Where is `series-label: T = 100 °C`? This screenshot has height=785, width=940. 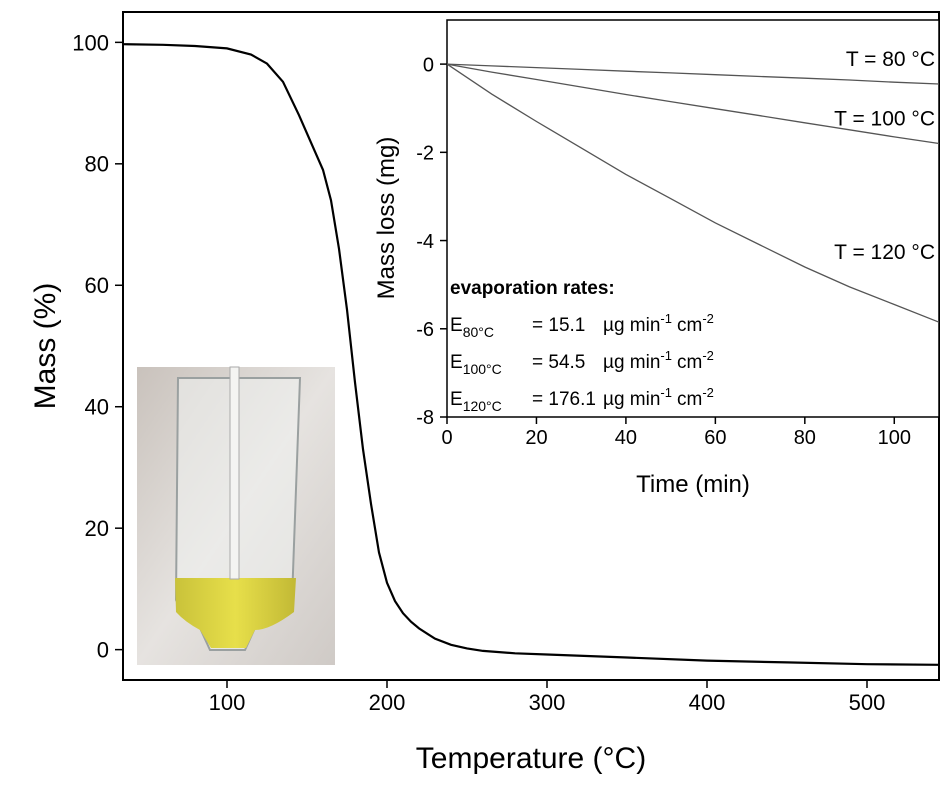 series-label: T = 100 °C is located at coordinates (884, 119).